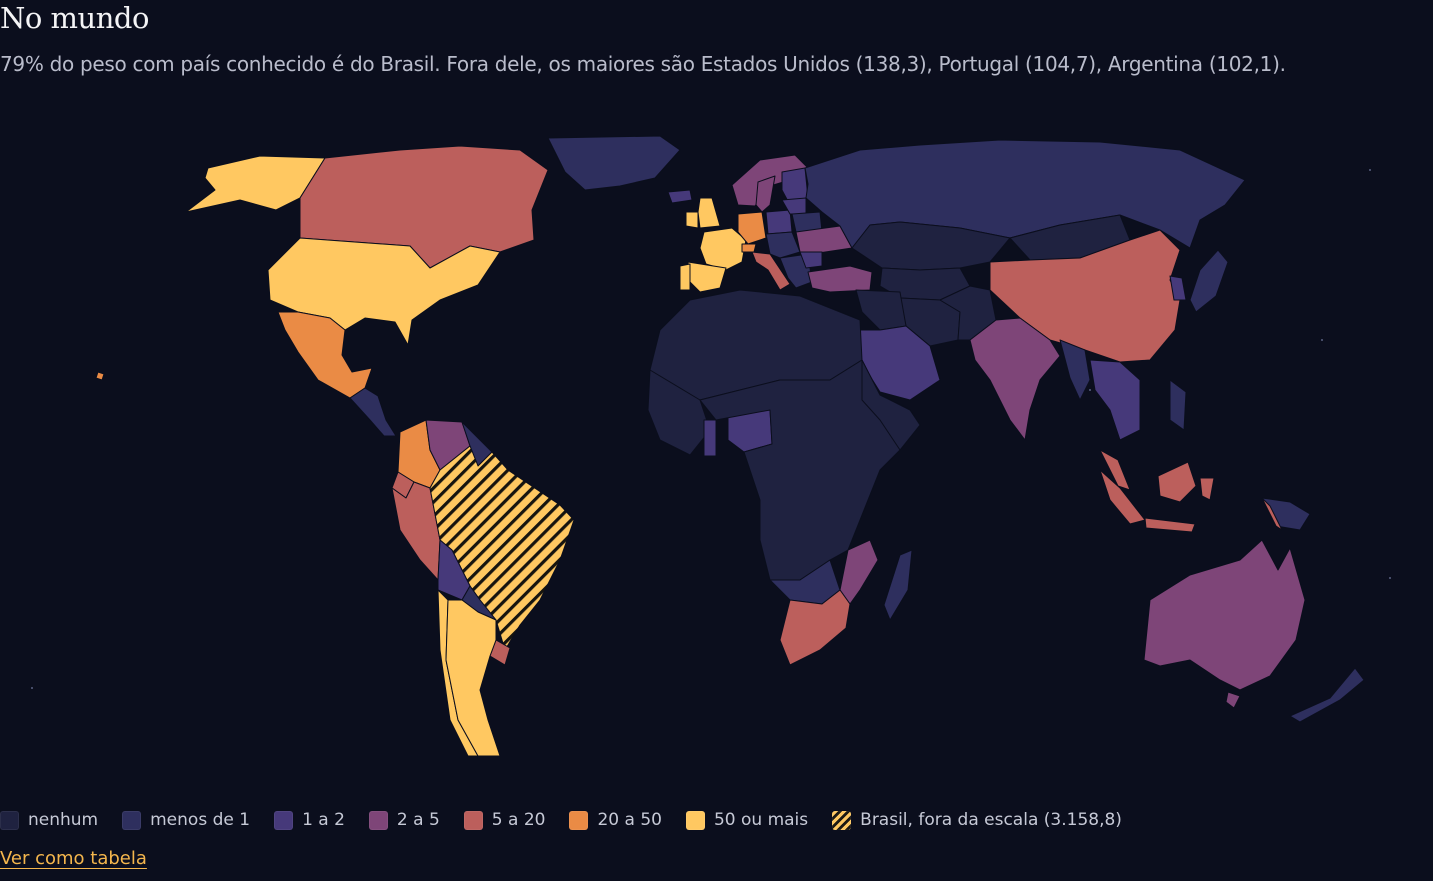  I want to click on map-india, so click(1015, 379).